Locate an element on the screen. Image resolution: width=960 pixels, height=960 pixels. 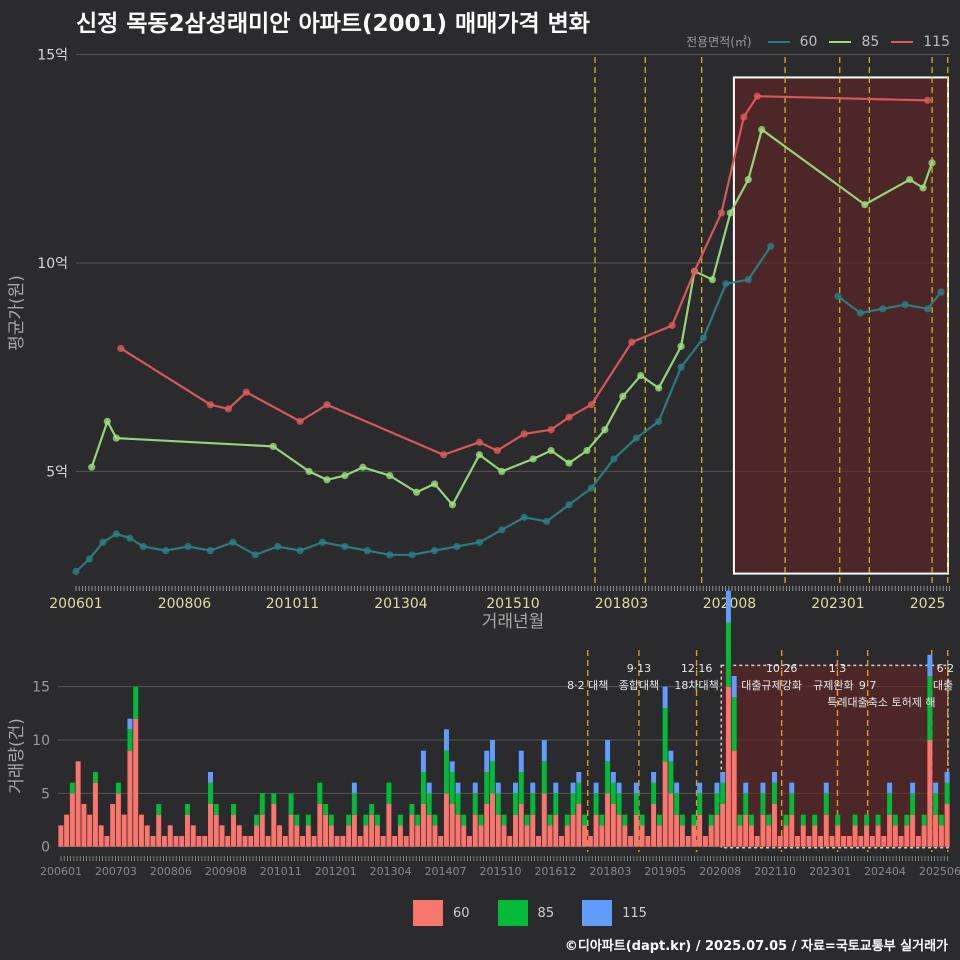
price-x-tick-label: 201011 is located at coordinates (292, 604).